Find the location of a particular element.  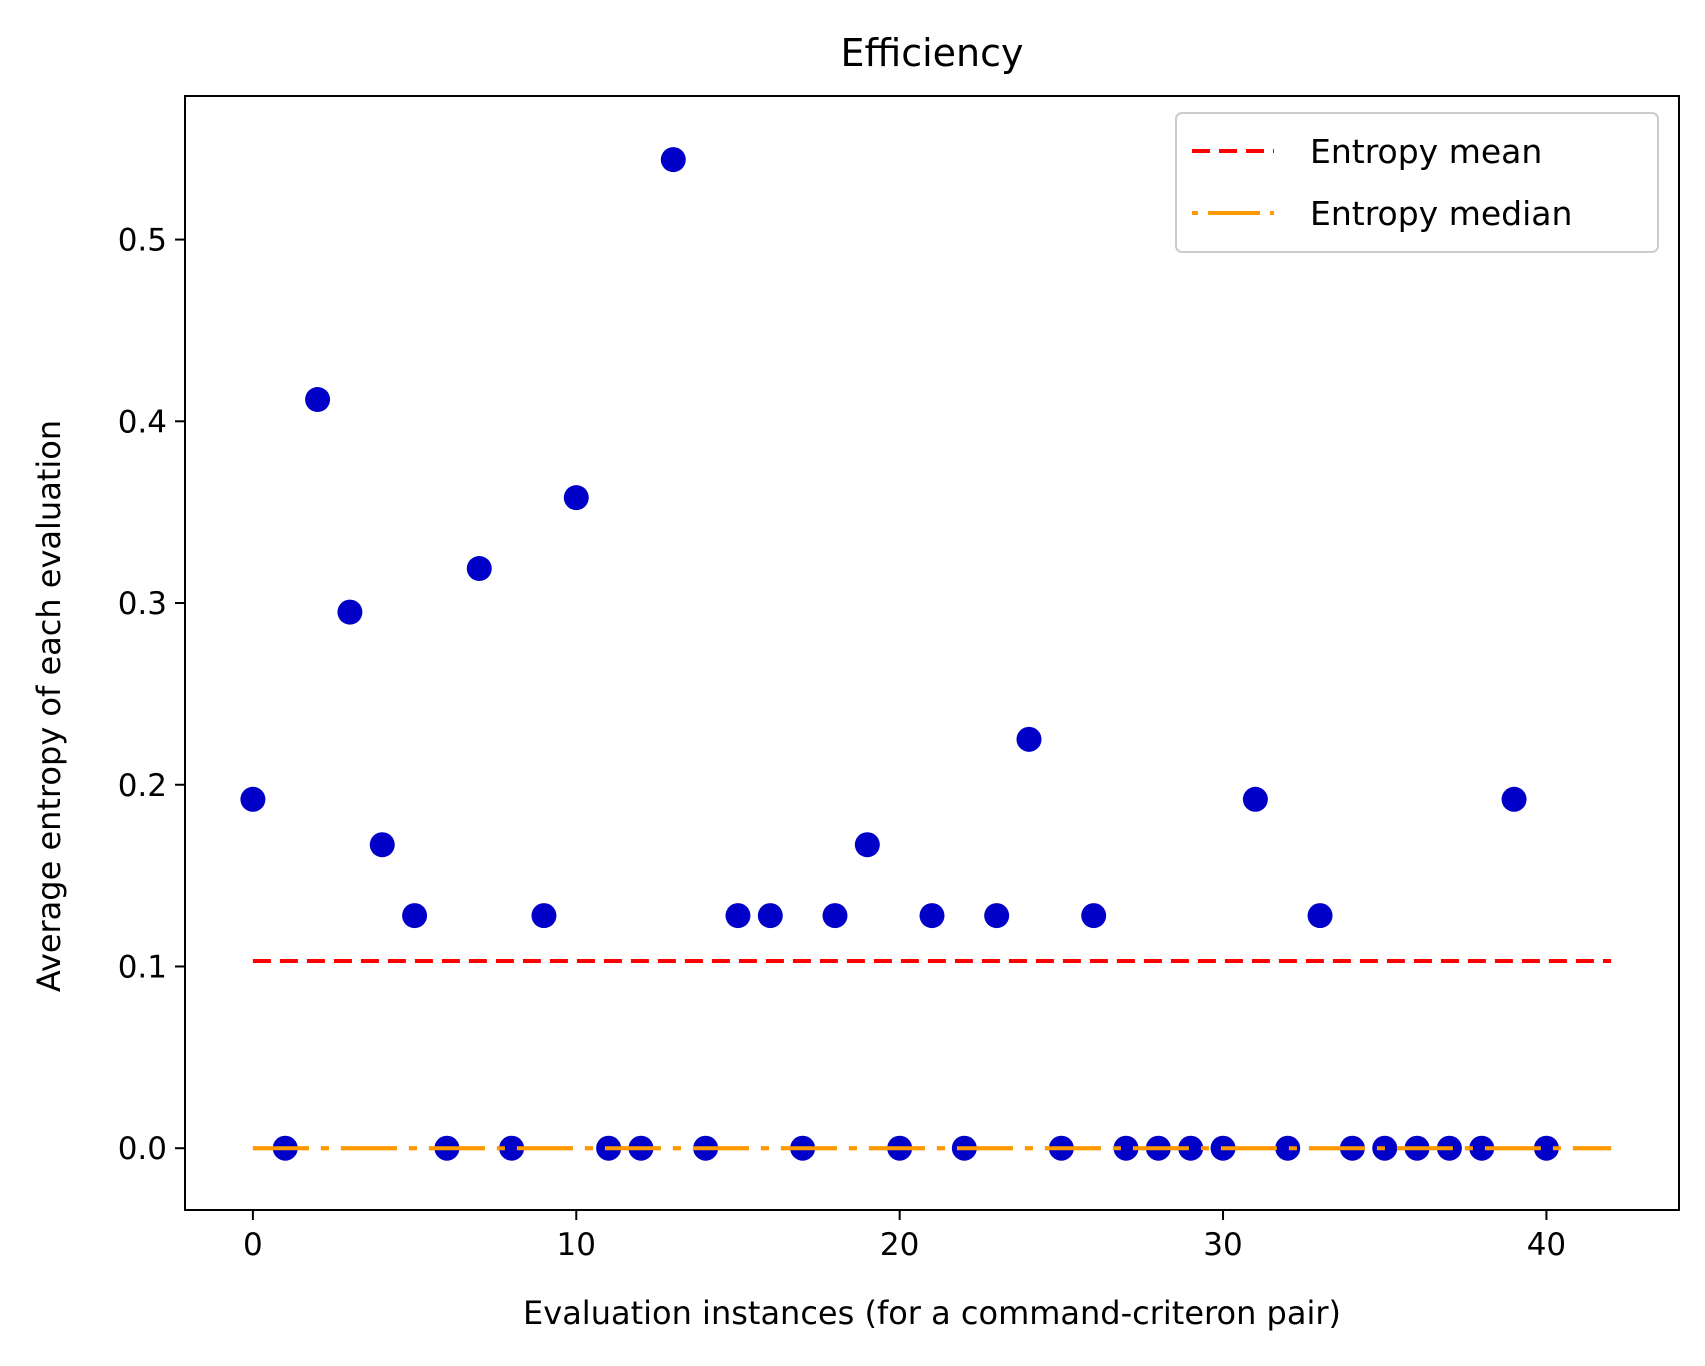

legend-box is located at coordinates (1417, 182).